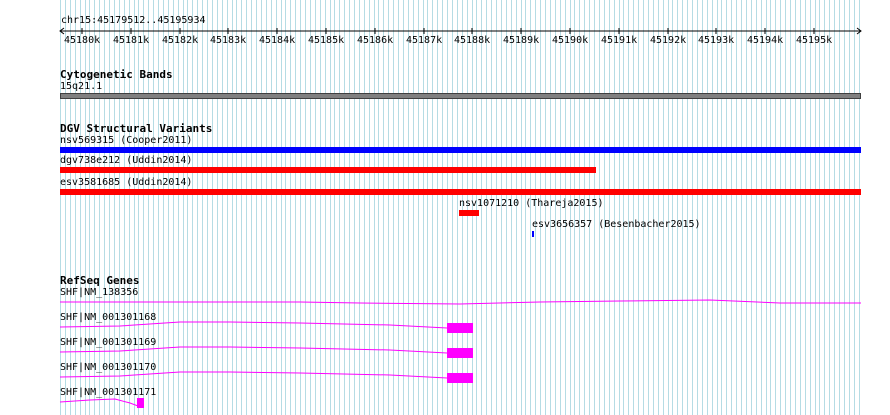 This screenshot has width=890, height=415. I want to click on dgv-feature-label: esv3656357 (Besenbacher2015), so click(616, 224).